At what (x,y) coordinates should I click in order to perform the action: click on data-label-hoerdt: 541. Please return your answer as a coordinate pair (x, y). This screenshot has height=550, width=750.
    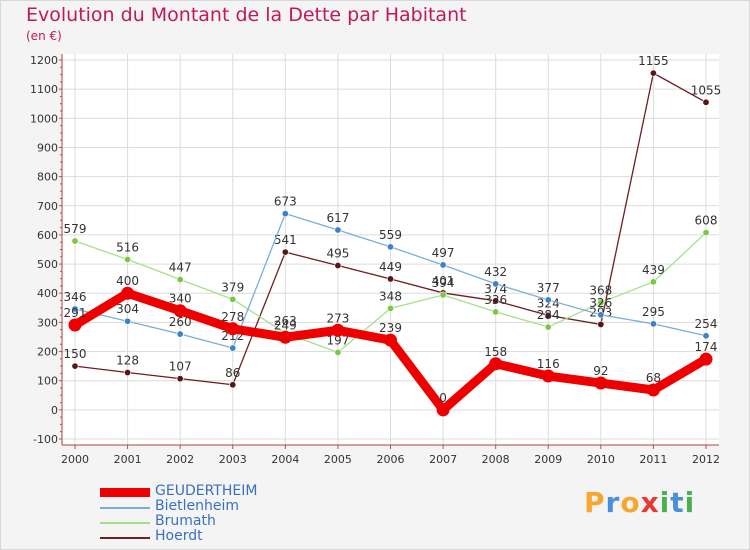
    Looking at the image, I should click on (285, 240).